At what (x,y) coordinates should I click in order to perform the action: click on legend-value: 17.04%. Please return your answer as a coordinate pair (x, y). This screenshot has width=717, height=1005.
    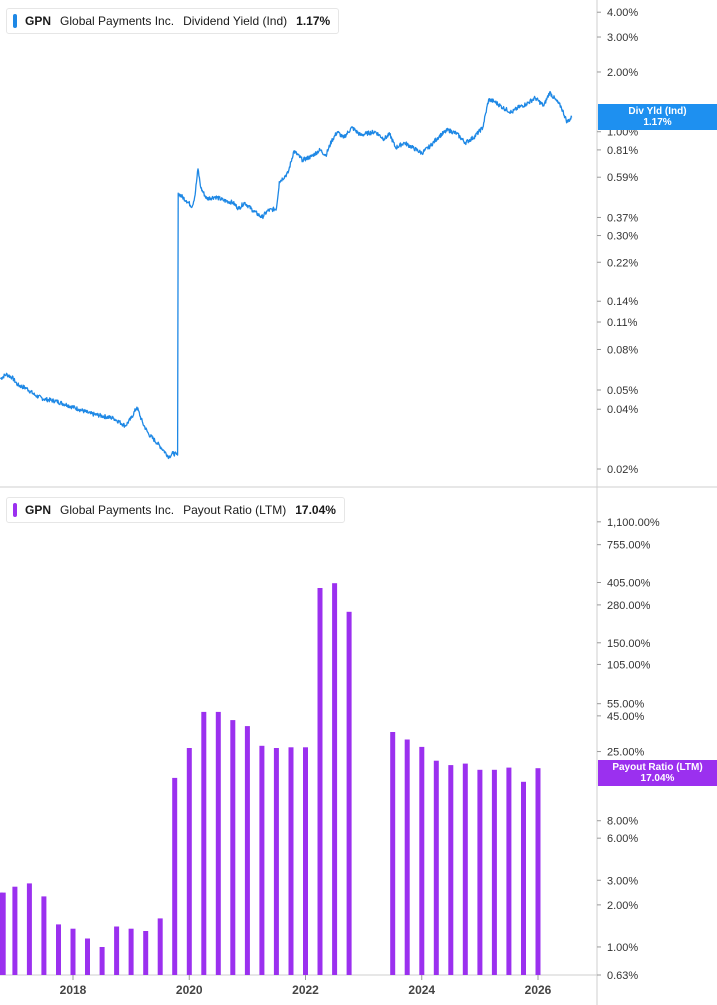
    Looking at the image, I should click on (315, 510).